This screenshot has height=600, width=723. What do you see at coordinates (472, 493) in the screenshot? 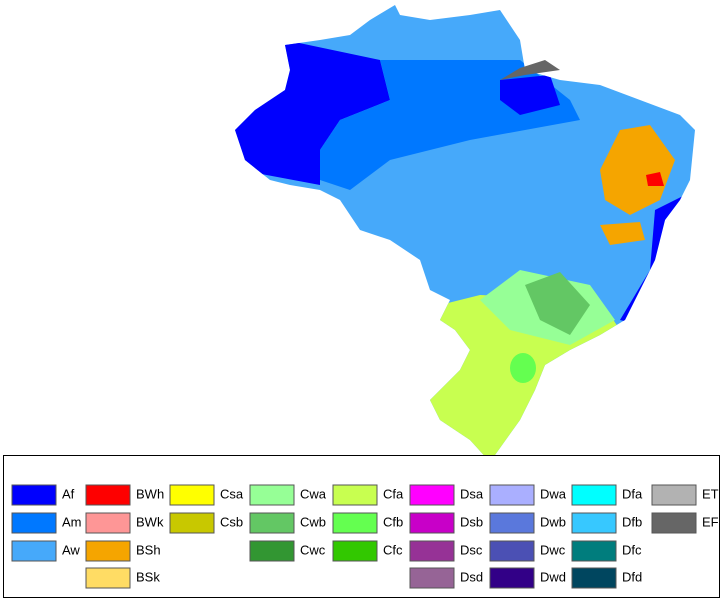
I see `legend-label: Dsa` at bounding box center [472, 493].